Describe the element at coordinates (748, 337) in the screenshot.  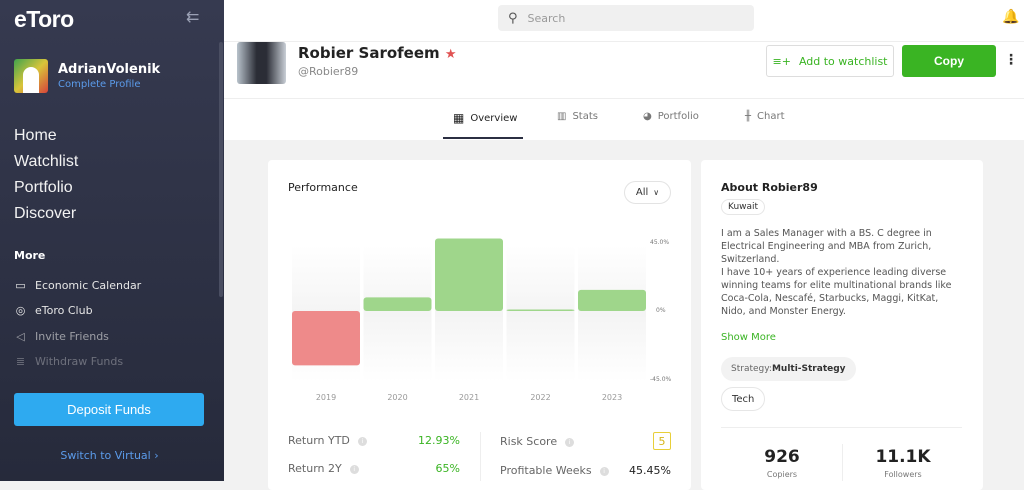
I see `show-more-link: Show More` at that location.